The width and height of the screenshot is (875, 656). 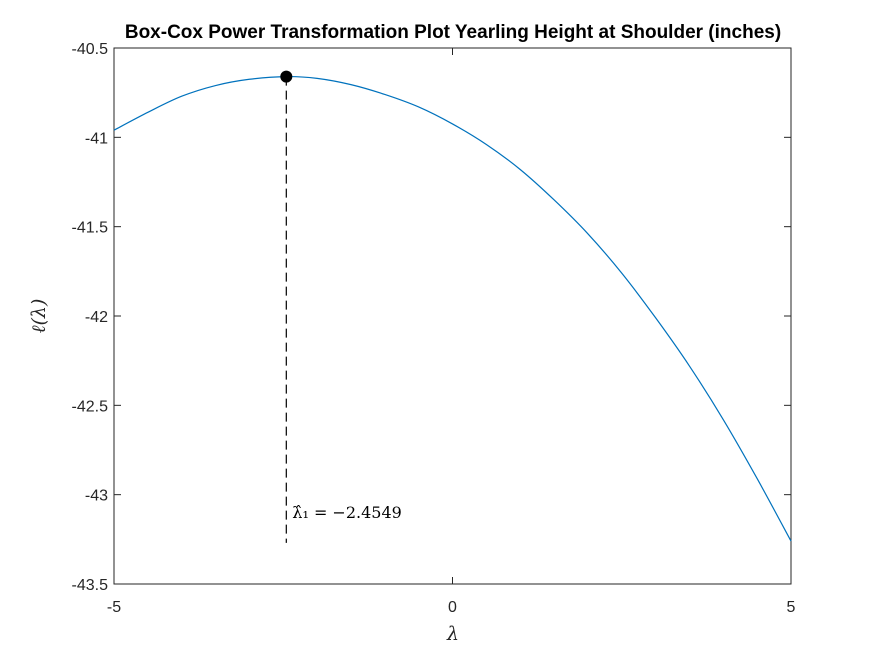 What do you see at coordinates (96, 138) in the screenshot?
I see `y-tick-label: -41` at bounding box center [96, 138].